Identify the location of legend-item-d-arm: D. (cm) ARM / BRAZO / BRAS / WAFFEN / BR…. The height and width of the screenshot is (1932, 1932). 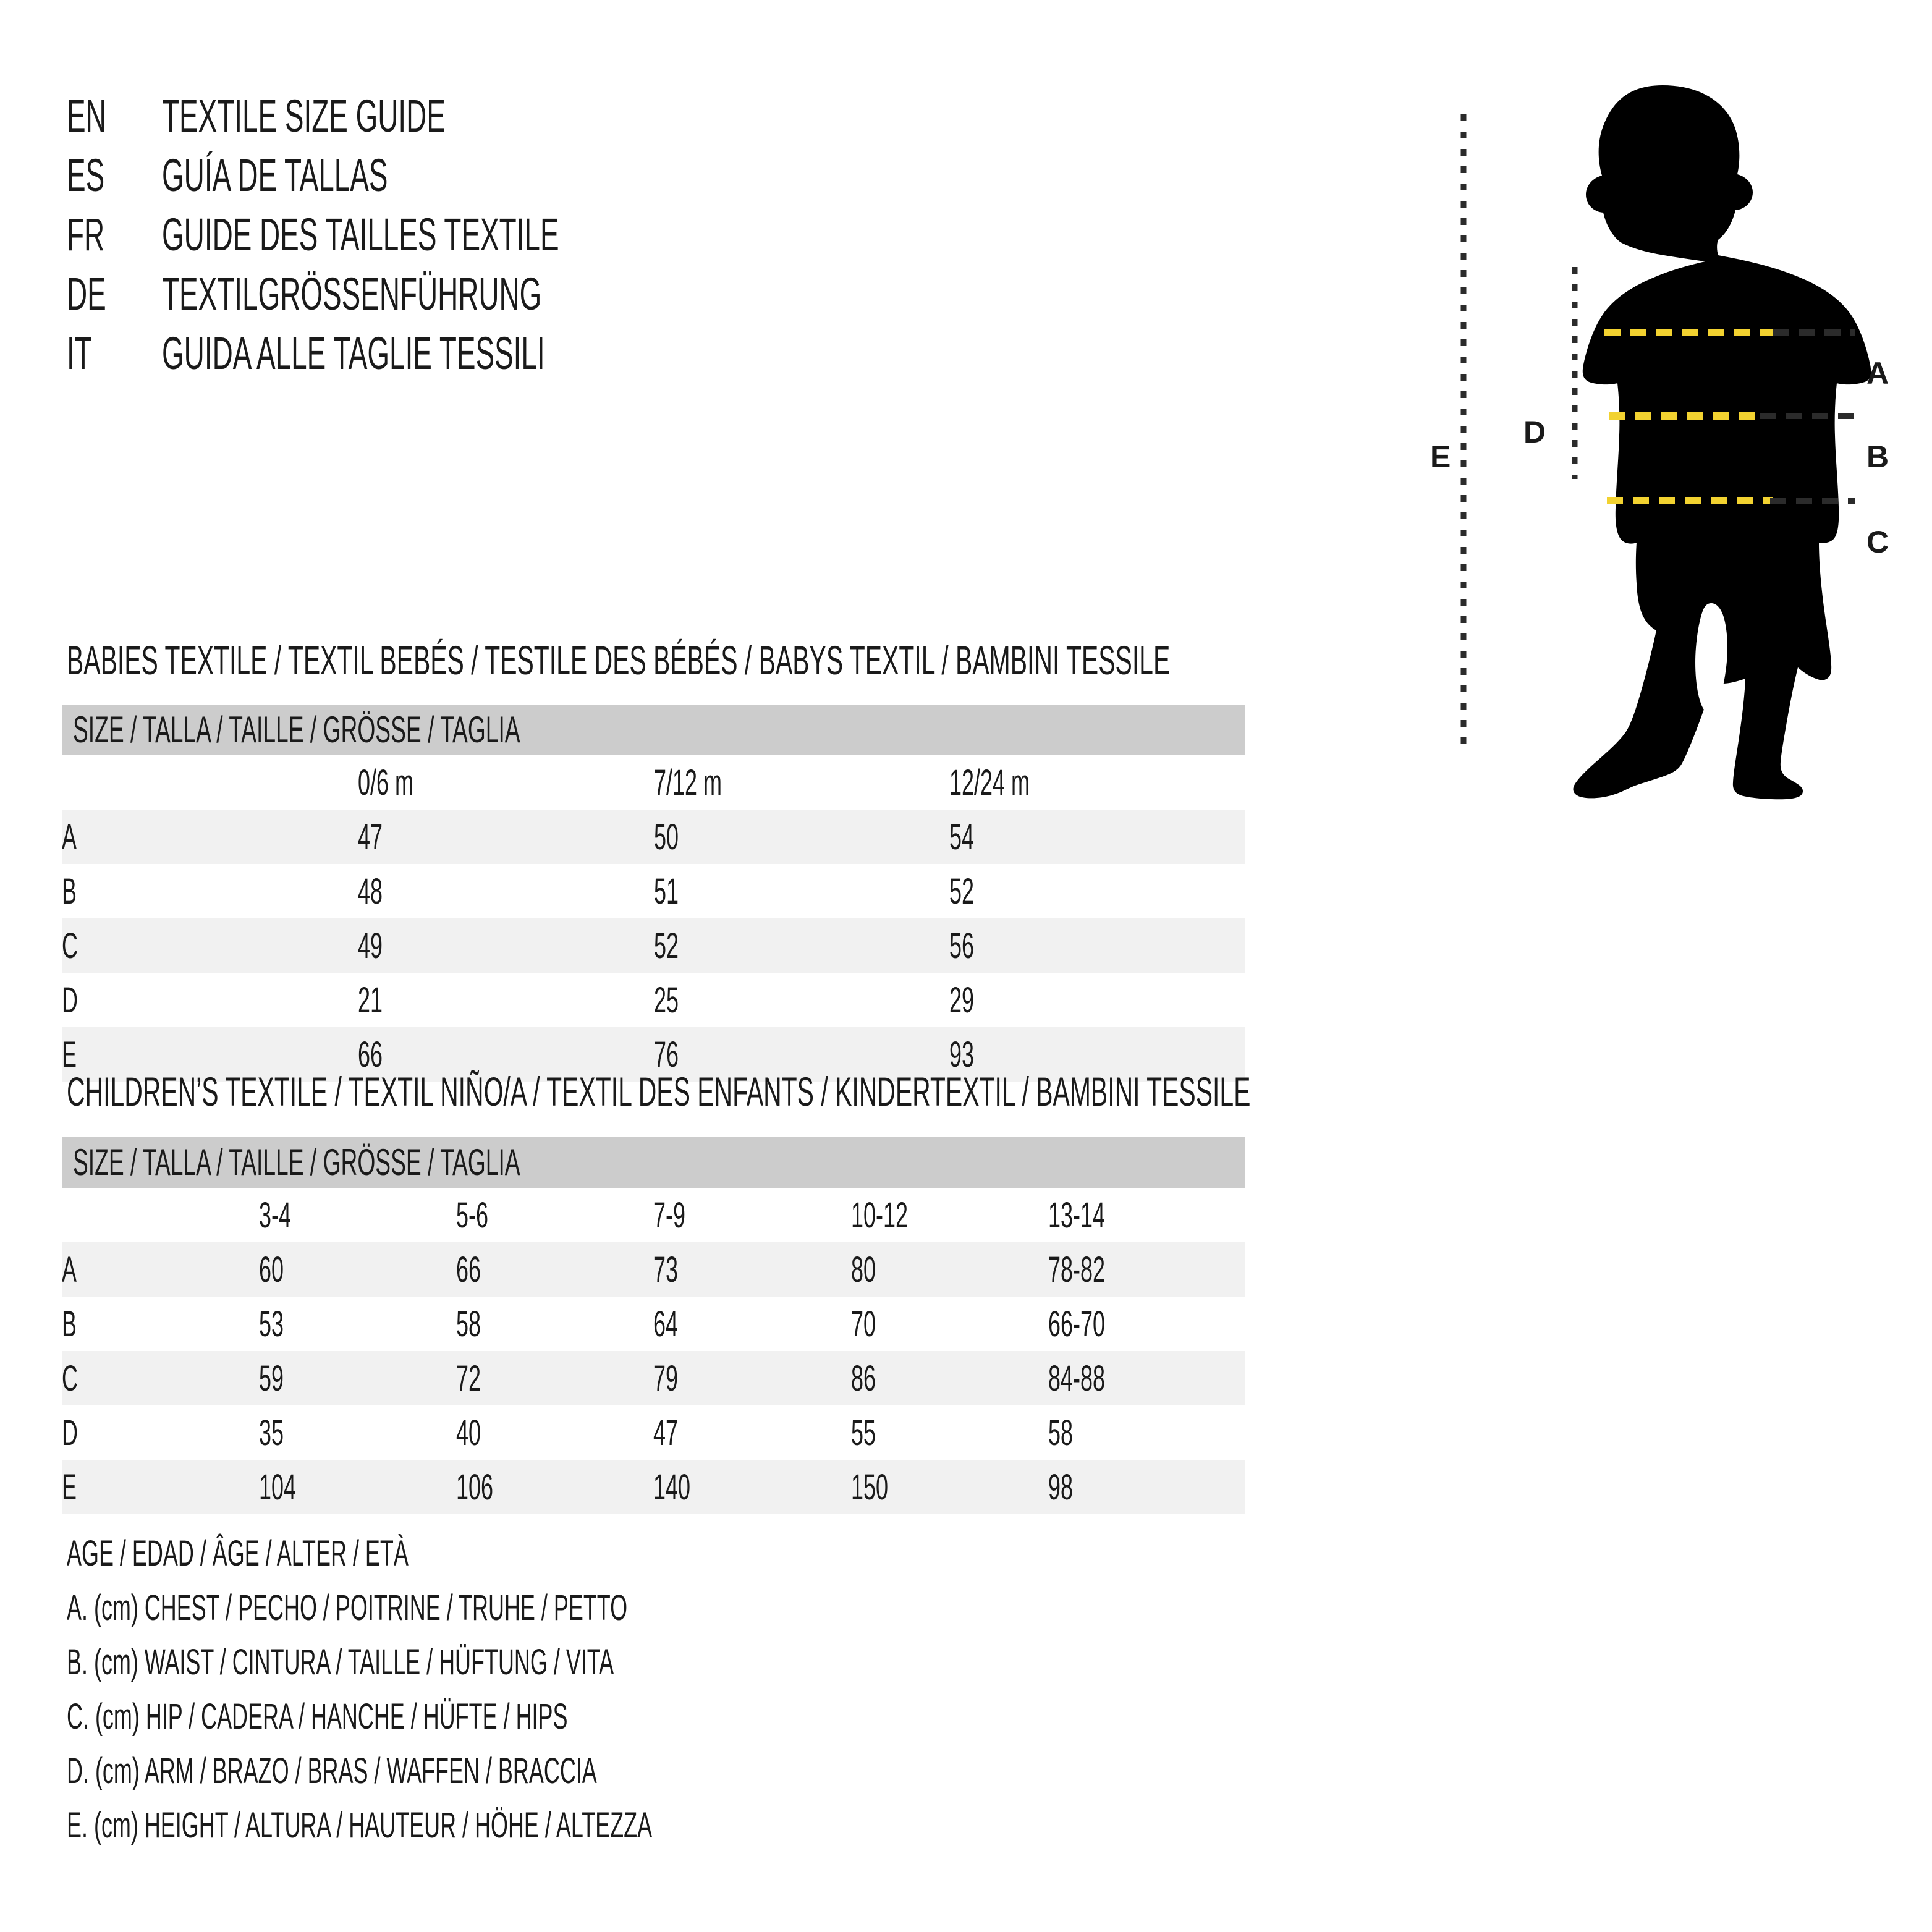
(332, 1771).